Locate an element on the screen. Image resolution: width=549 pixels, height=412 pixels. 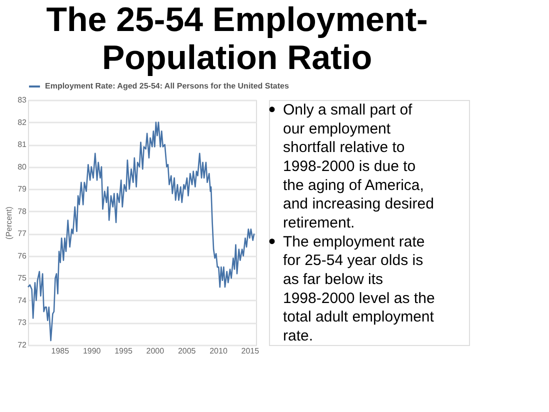
y-tick-label: 75 is located at coordinates (23, 278).